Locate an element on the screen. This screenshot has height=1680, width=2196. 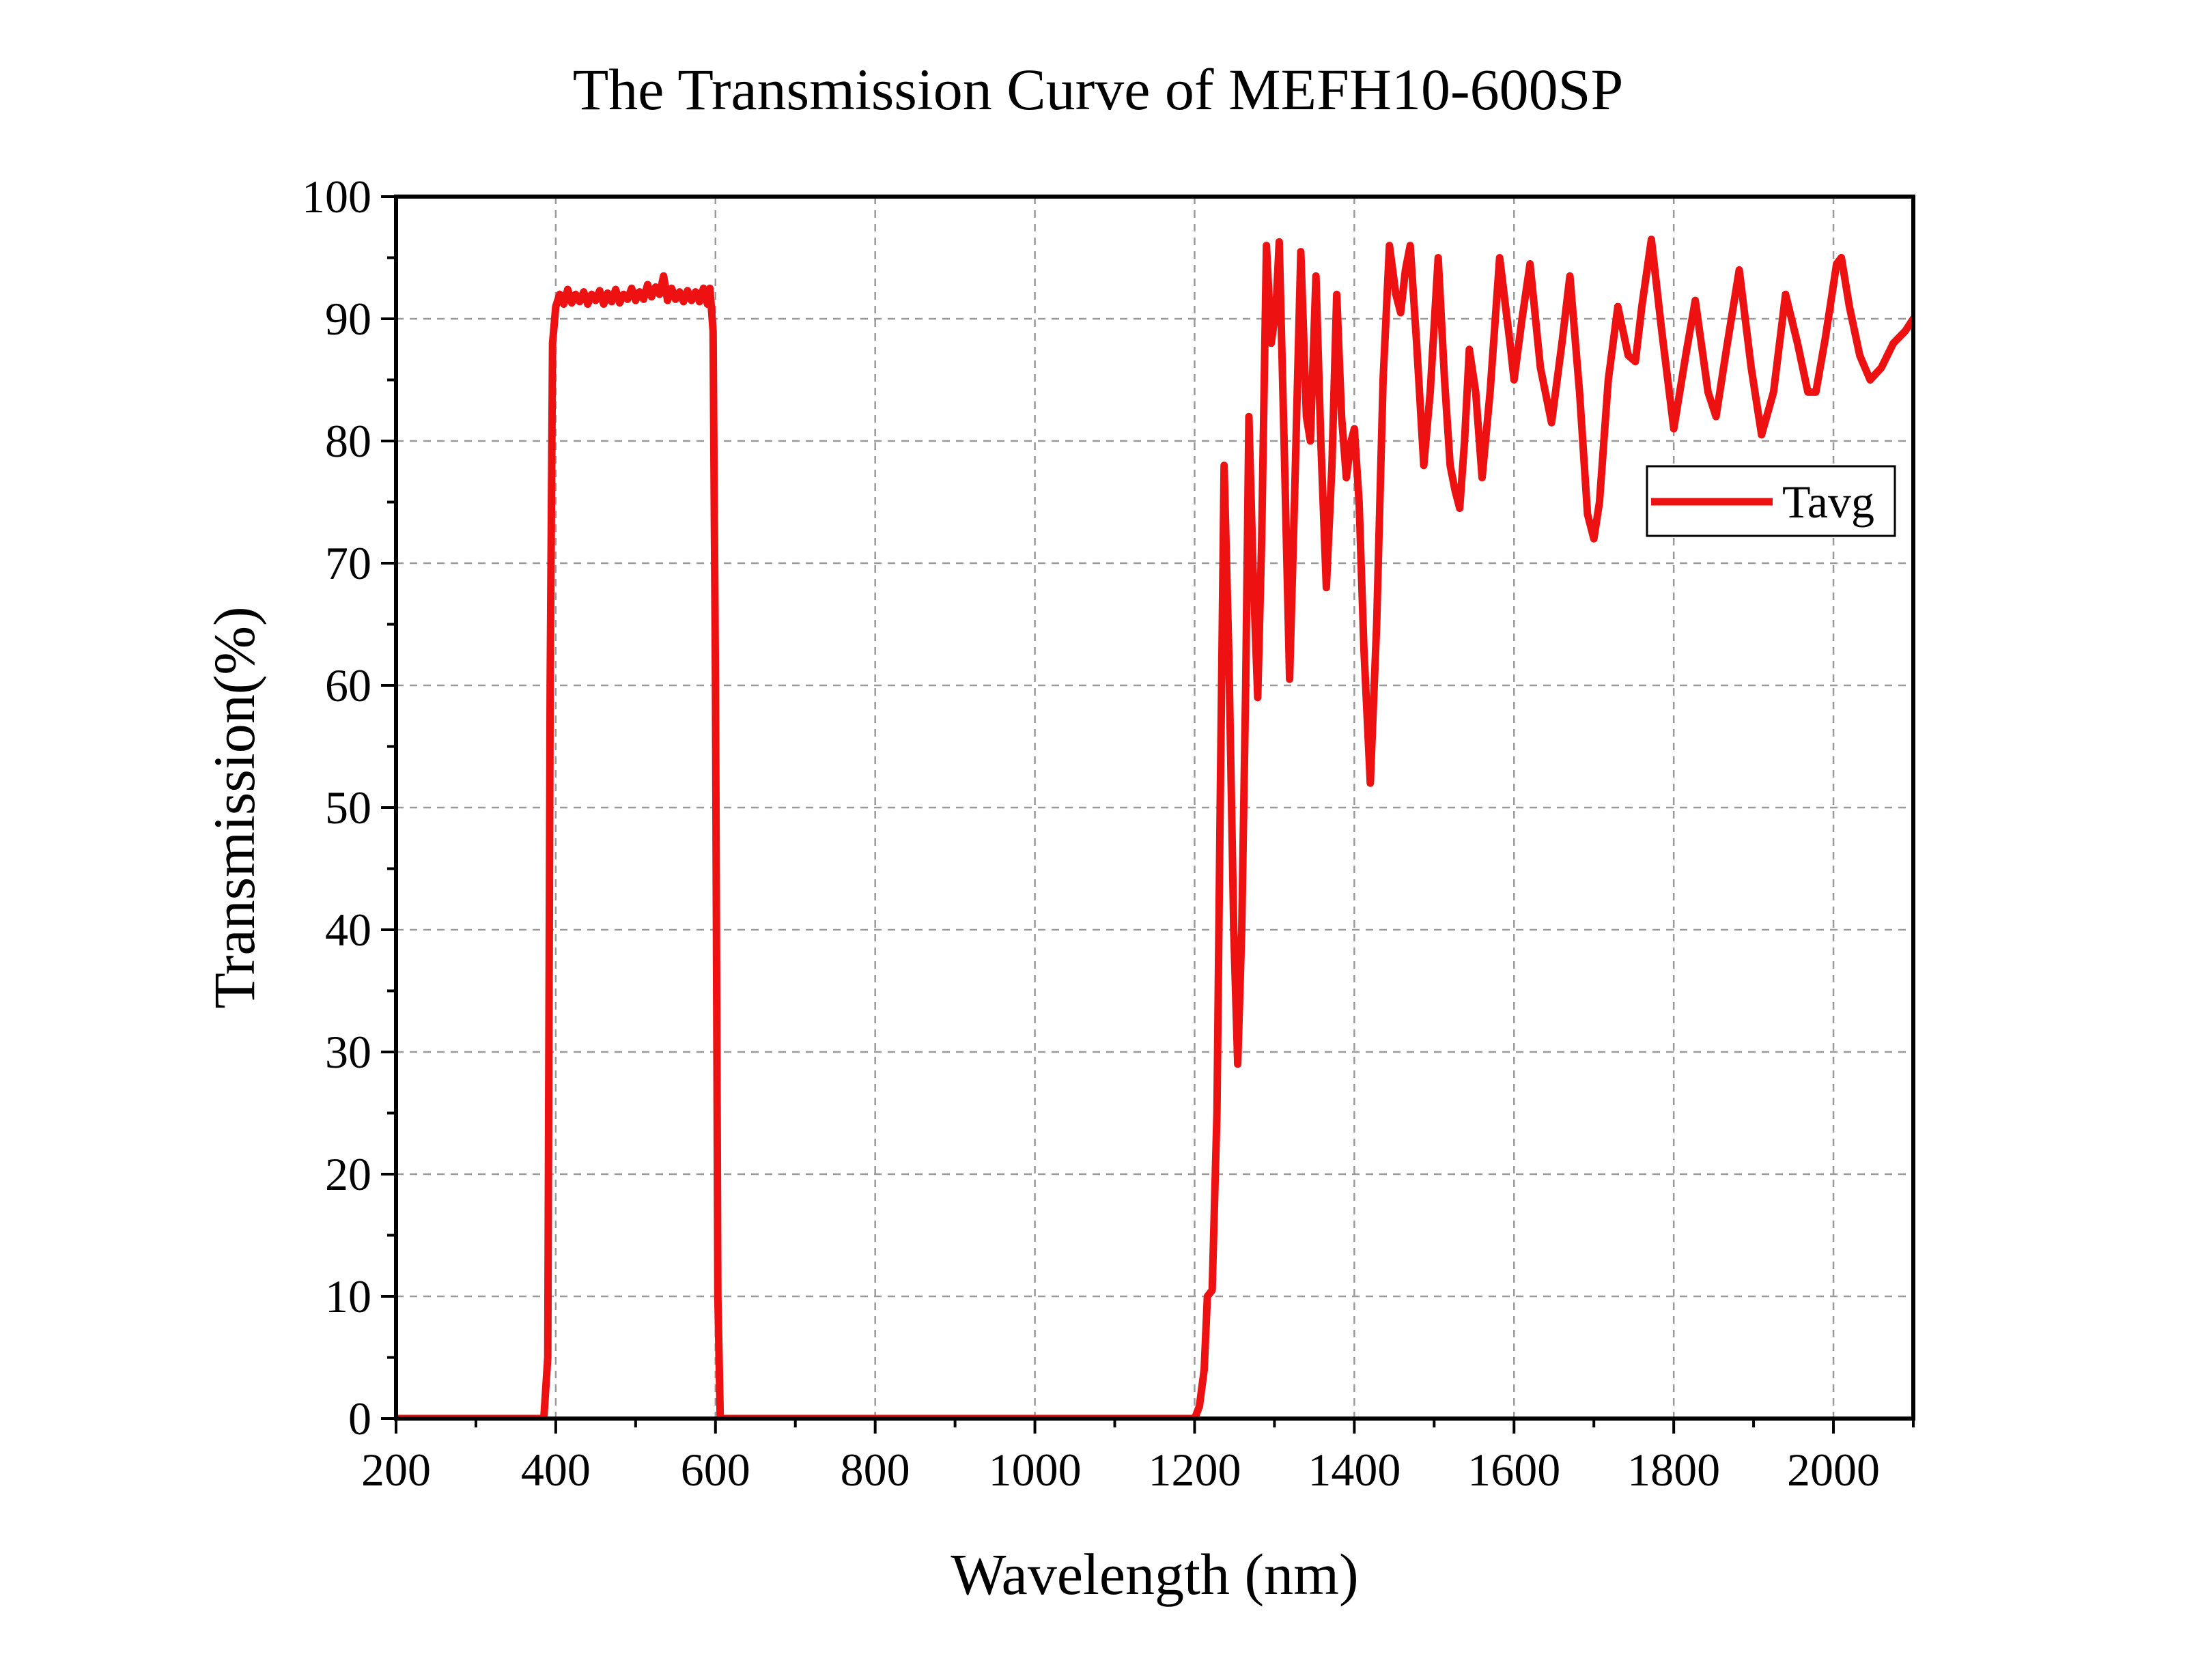
x-tick-label: 200 is located at coordinates (396, 1470).